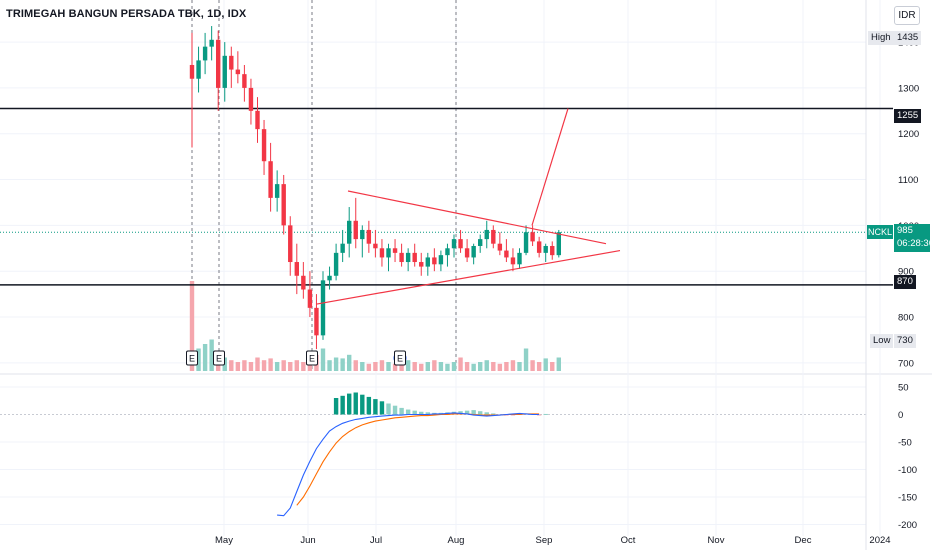 The image size is (932, 550). Describe the element at coordinates (307, 540) in the screenshot. I see `time-tick-label: Jun` at that location.